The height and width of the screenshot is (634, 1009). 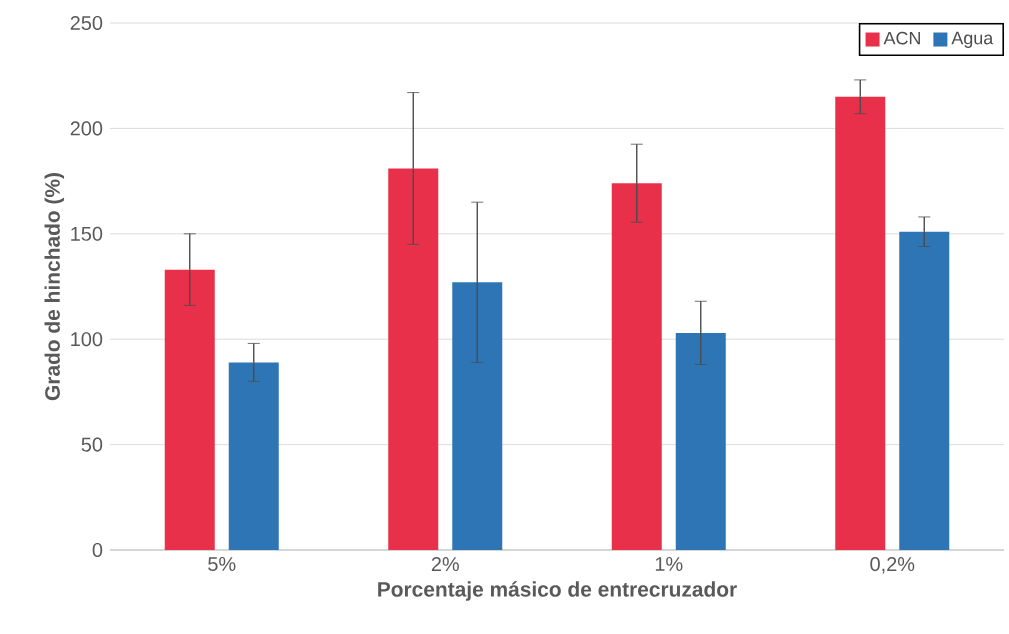 I want to click on x-tick-label: 1%, so click(x=669, y=564).